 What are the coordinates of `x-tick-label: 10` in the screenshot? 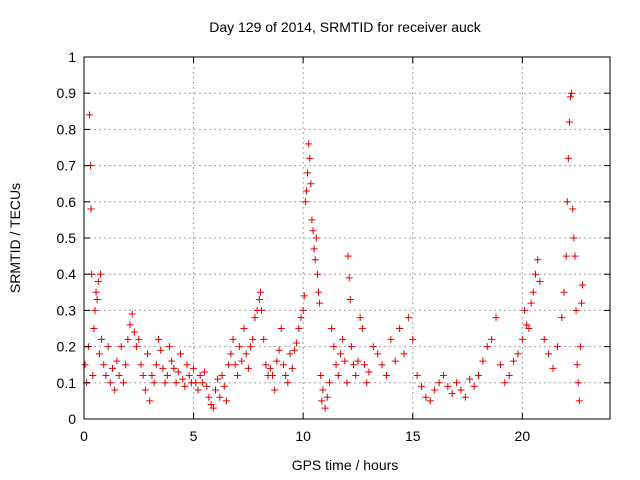 It's located at (303, 436).